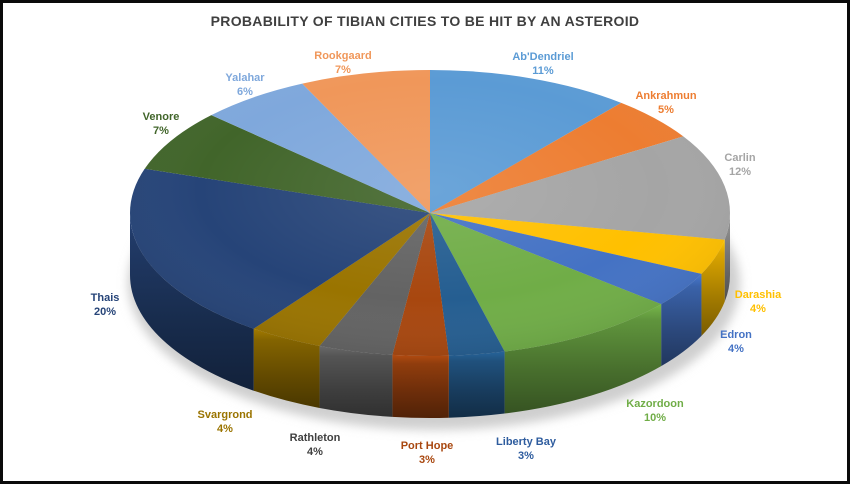  What do you see at coordinates (476, 384) in the screenshot?
I see `pie-slice-side-liberty-bay` at bounding box center [476, 384].